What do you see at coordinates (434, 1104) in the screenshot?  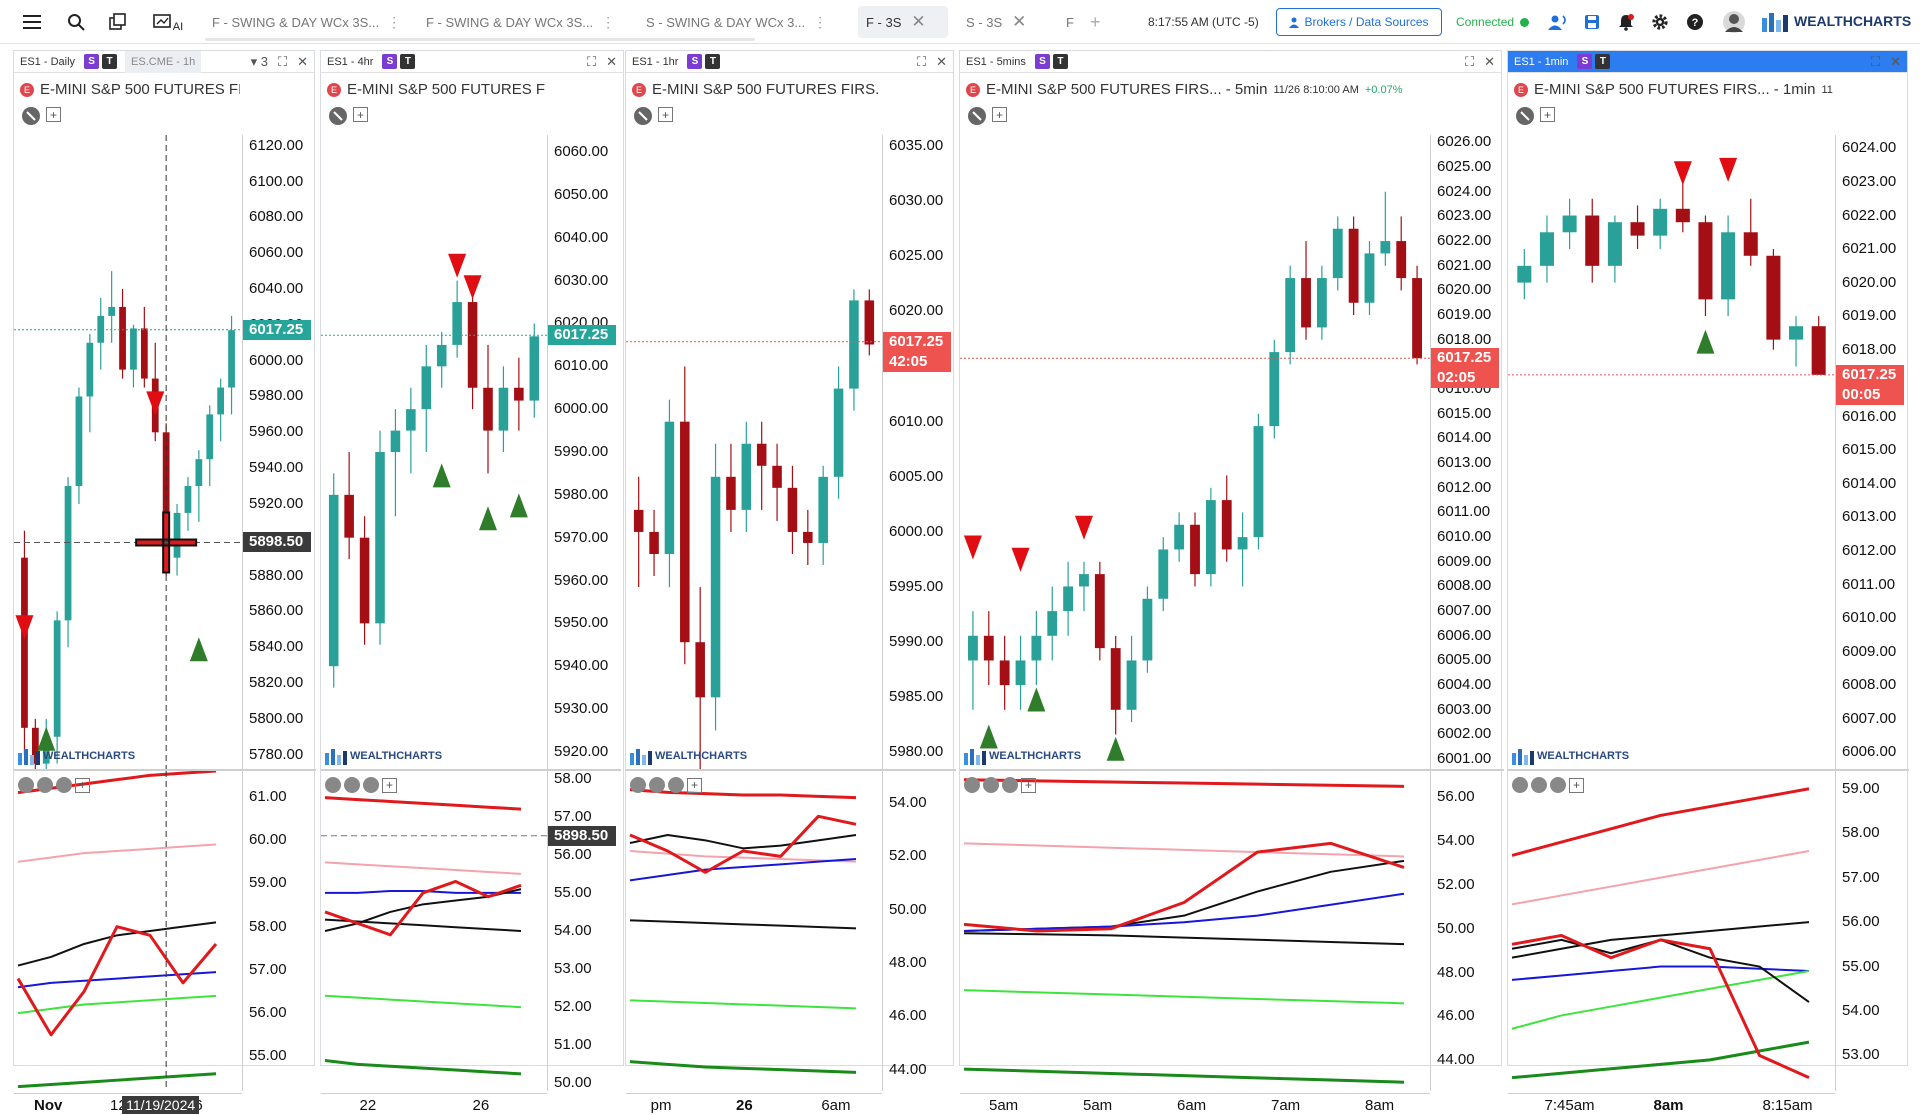 I see `time-axis: 22 26` at bounding box center [434, 1104].